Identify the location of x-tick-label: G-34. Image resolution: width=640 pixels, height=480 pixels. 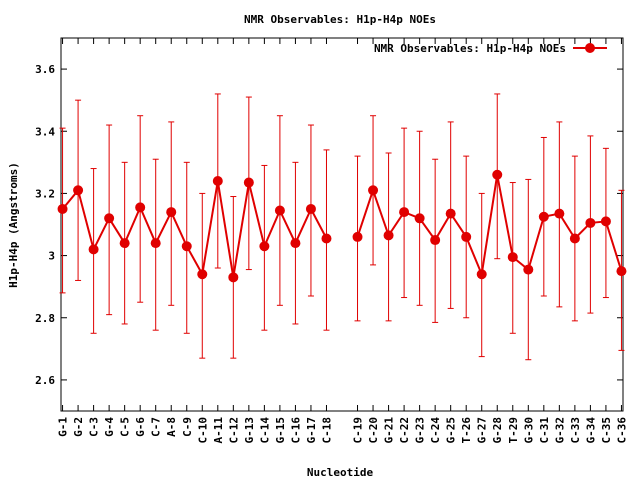
(590, 430).